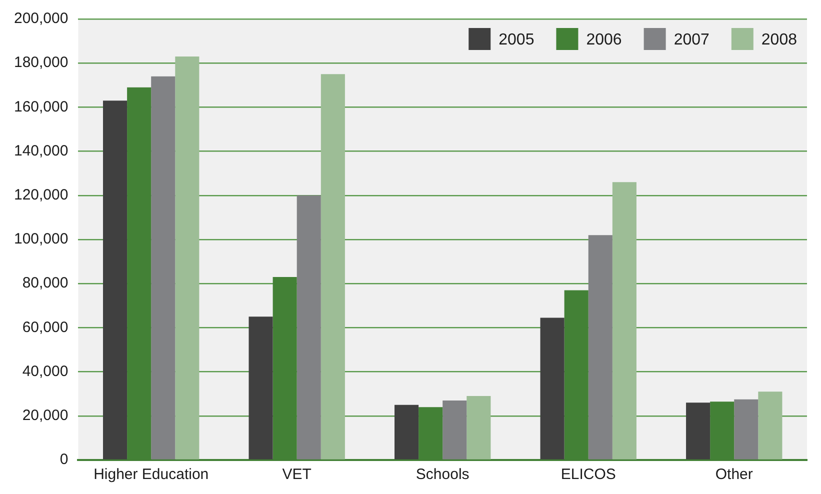  What do you see at coordinates (604, 39) in the screenshot?
I see `legend-label: 2006` at bounding box center [604, 39].